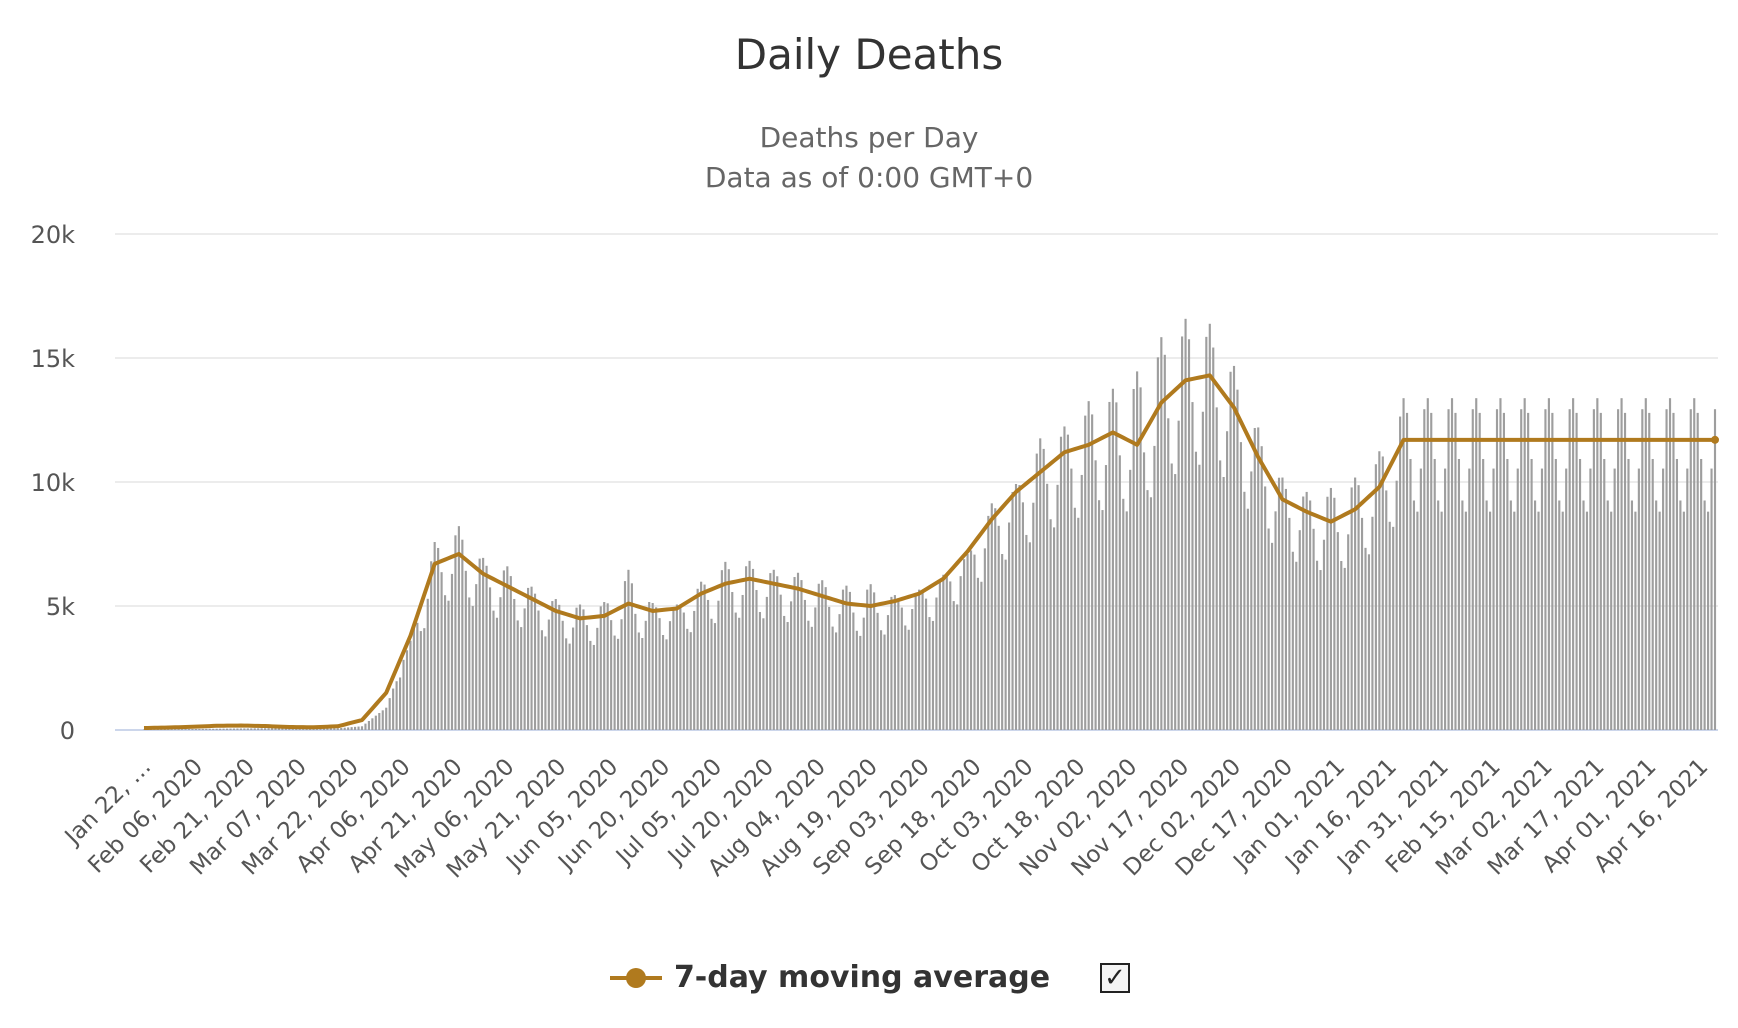 This screenshot has height=1028, width=1738. I want to click on y-tick-label: 10k, so click(53, 483).